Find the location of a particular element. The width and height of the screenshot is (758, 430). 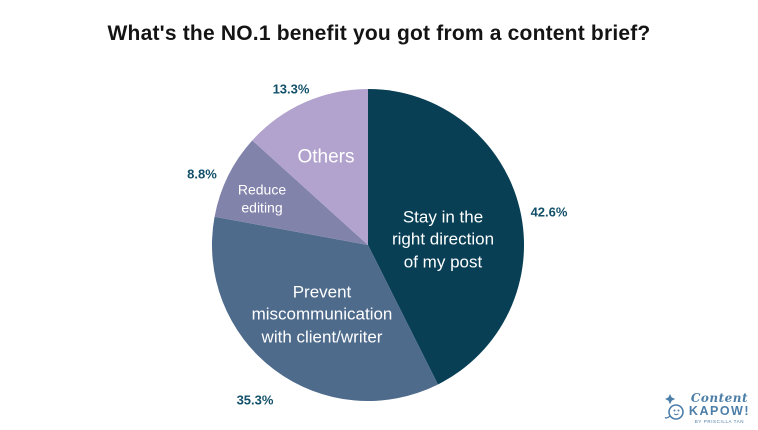

pct-label-stay-in-right-direction: 42.6% is located at coordinates (549, 212).